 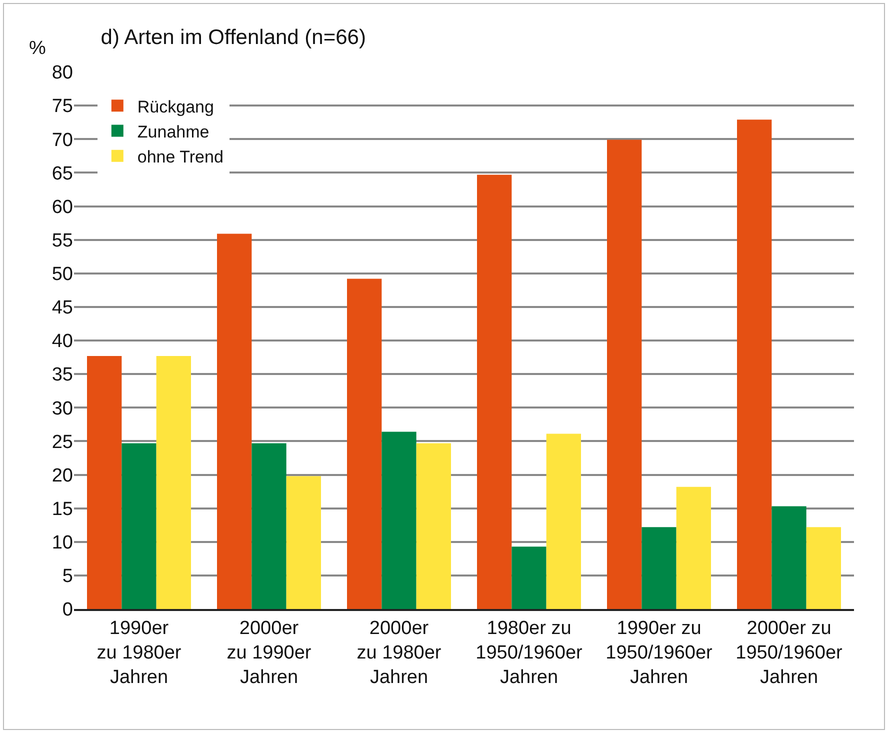 What do you see at coordinates (62, 241) in the screenshot?
I see `y-tick-label: 55` at bounding box center [62, 241].